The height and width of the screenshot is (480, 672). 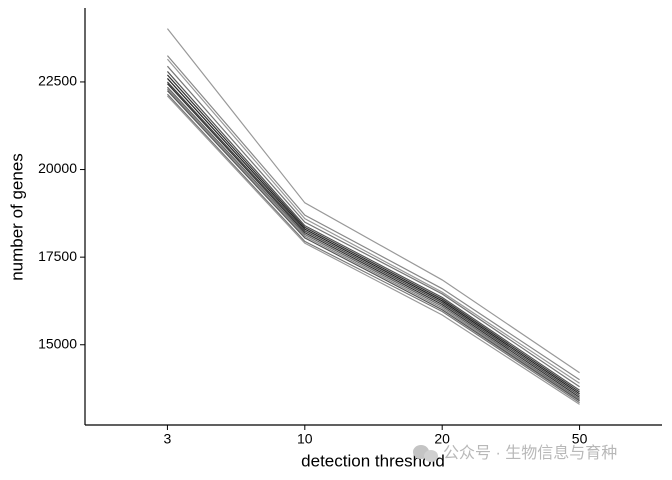 What do you see at coordinates (57, 256) in the screenshot?
I see `y-tick-label: 17500` at bounding box center [57, 256].